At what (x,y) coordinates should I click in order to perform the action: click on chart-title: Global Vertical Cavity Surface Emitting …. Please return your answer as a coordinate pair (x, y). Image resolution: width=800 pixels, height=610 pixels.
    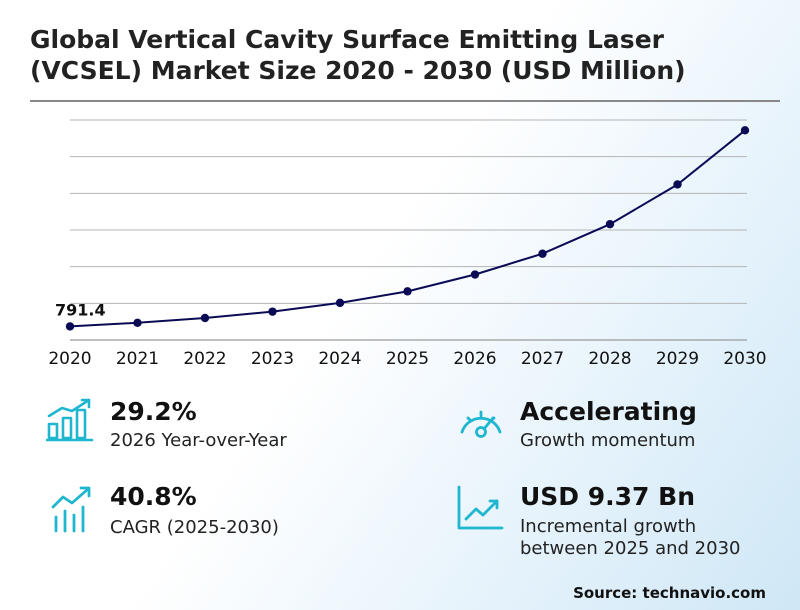
    Looking at the image, I should click on (358, 55).